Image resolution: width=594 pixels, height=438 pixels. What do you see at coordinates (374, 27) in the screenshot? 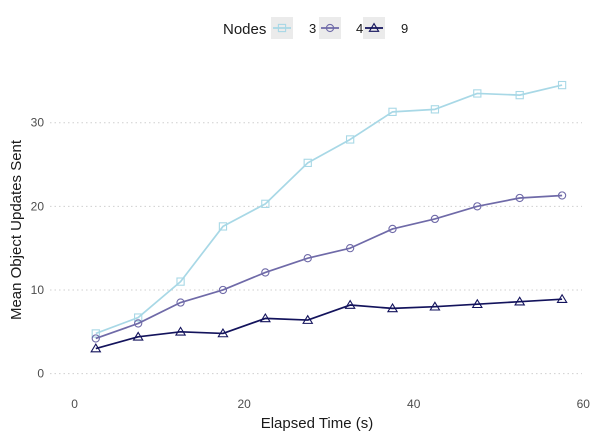
I see `legend-key-triangle` at bounding box center [374, 27].